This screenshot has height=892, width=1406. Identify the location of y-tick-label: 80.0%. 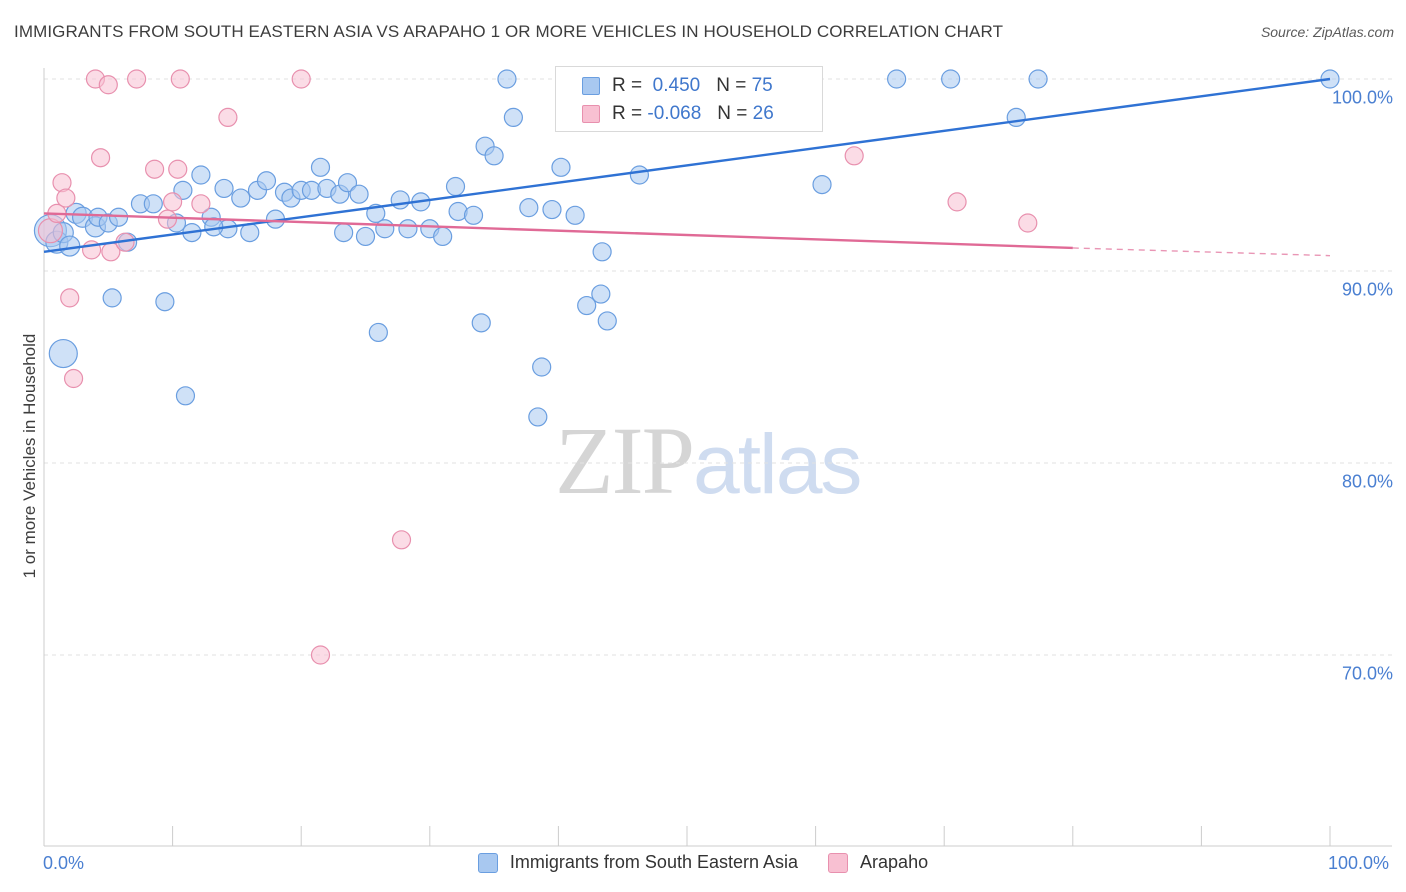
(1367, 481).